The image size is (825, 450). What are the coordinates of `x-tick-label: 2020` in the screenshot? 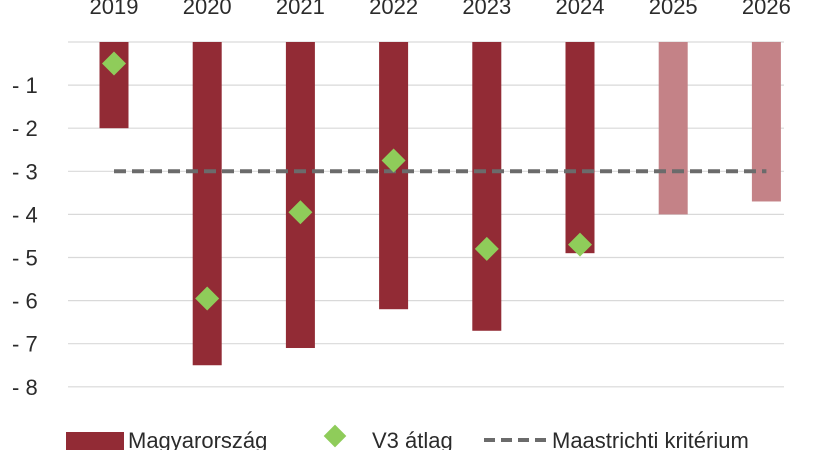 It's located at (207, 9).